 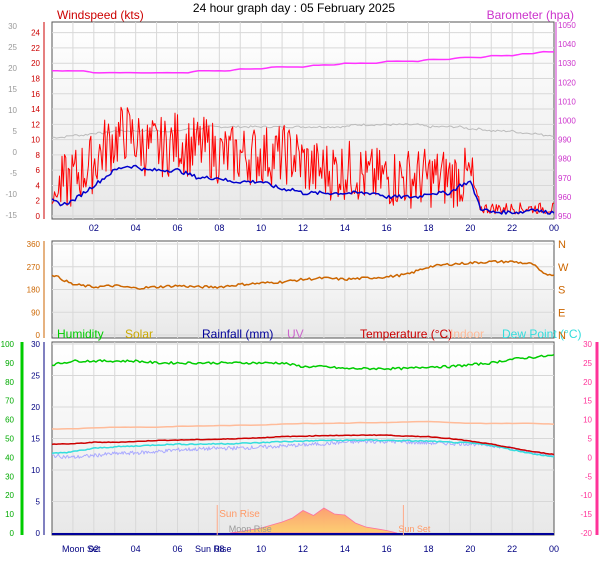 I want to click on humidity-tick-label: 40, so click(x=9, y=457).